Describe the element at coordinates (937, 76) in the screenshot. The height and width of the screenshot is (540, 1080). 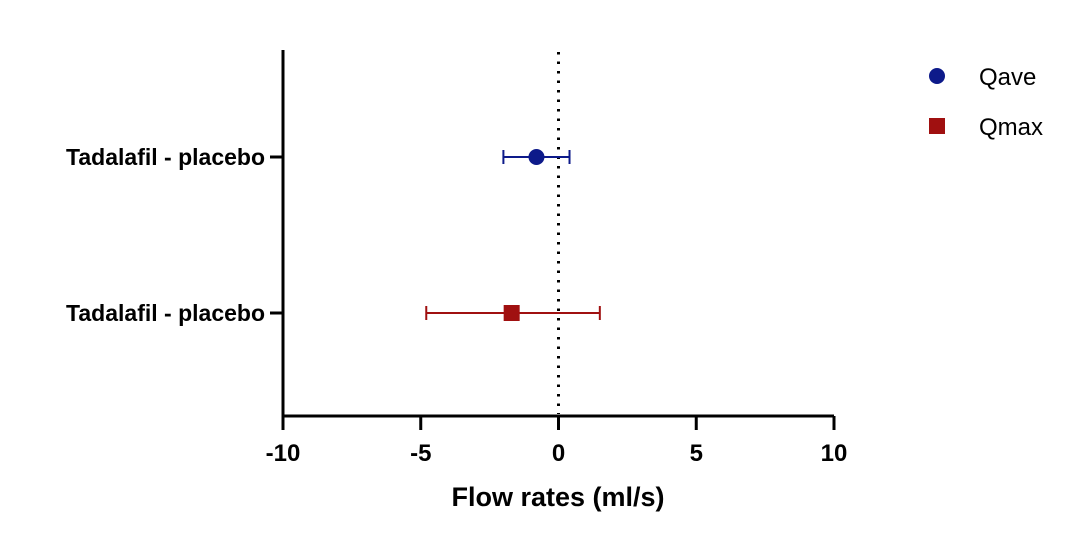
I see `legend-qave-marker` at that location.